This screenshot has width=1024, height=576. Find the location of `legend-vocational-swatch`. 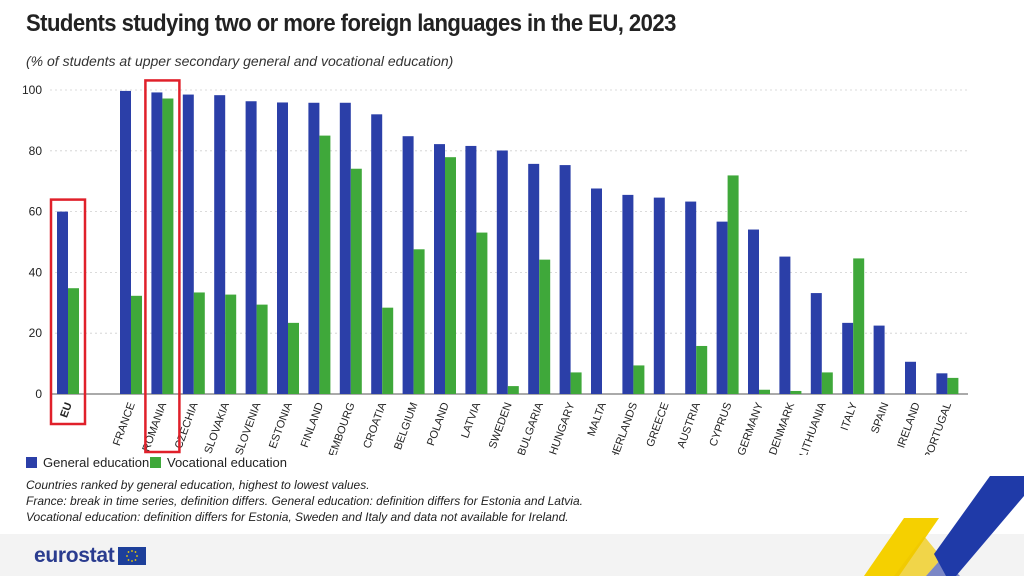

legend-vocational-swatch is located at coordinates (155, 462).